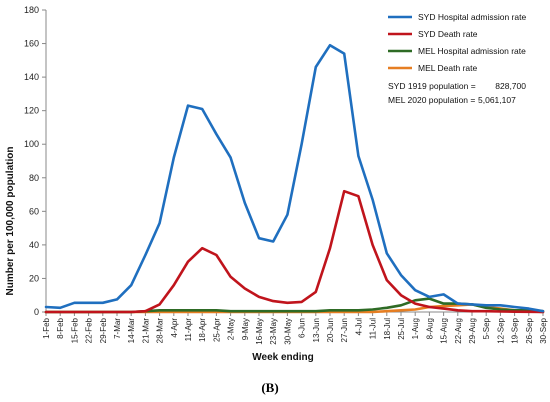 The image size is (550, 402). Describe the element at coordinates (529, 330) in the screenshot. I see `x-tick-label: 26-Sep` at that location.